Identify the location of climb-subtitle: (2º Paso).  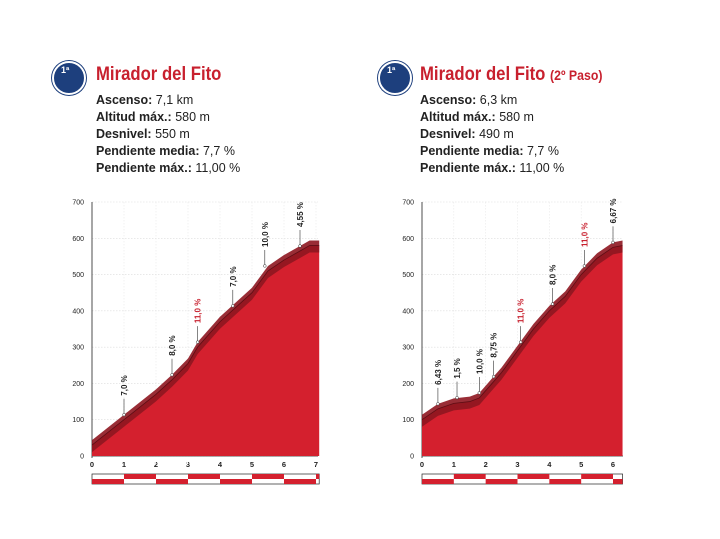
(576, 75).